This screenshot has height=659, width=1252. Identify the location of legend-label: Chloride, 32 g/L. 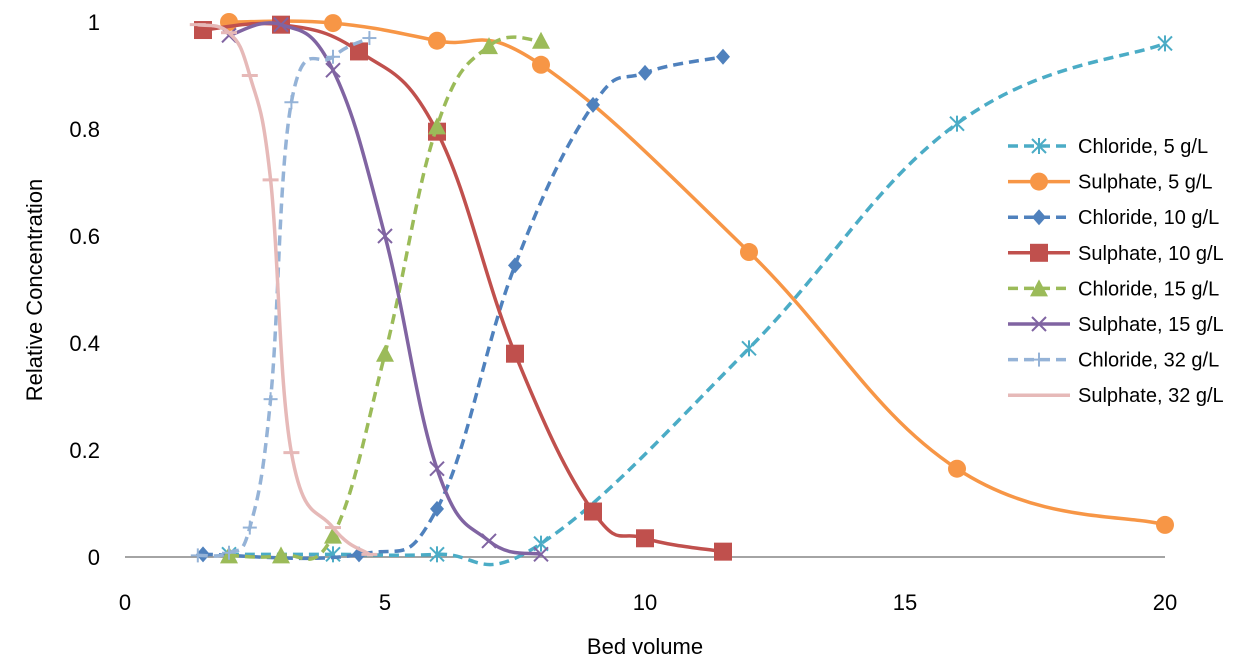
(1148, 361).